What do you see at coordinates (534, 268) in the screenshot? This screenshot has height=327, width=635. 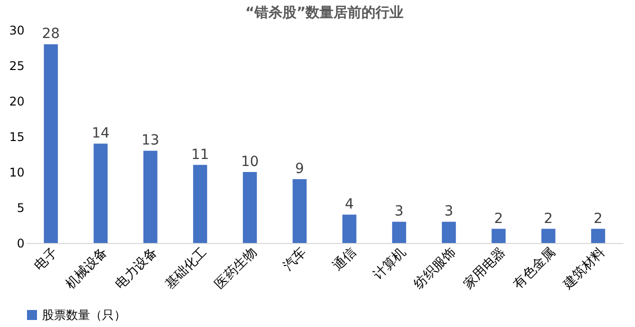 I see `x-tick-label: 有色金属` at bounding box center [534, 268].